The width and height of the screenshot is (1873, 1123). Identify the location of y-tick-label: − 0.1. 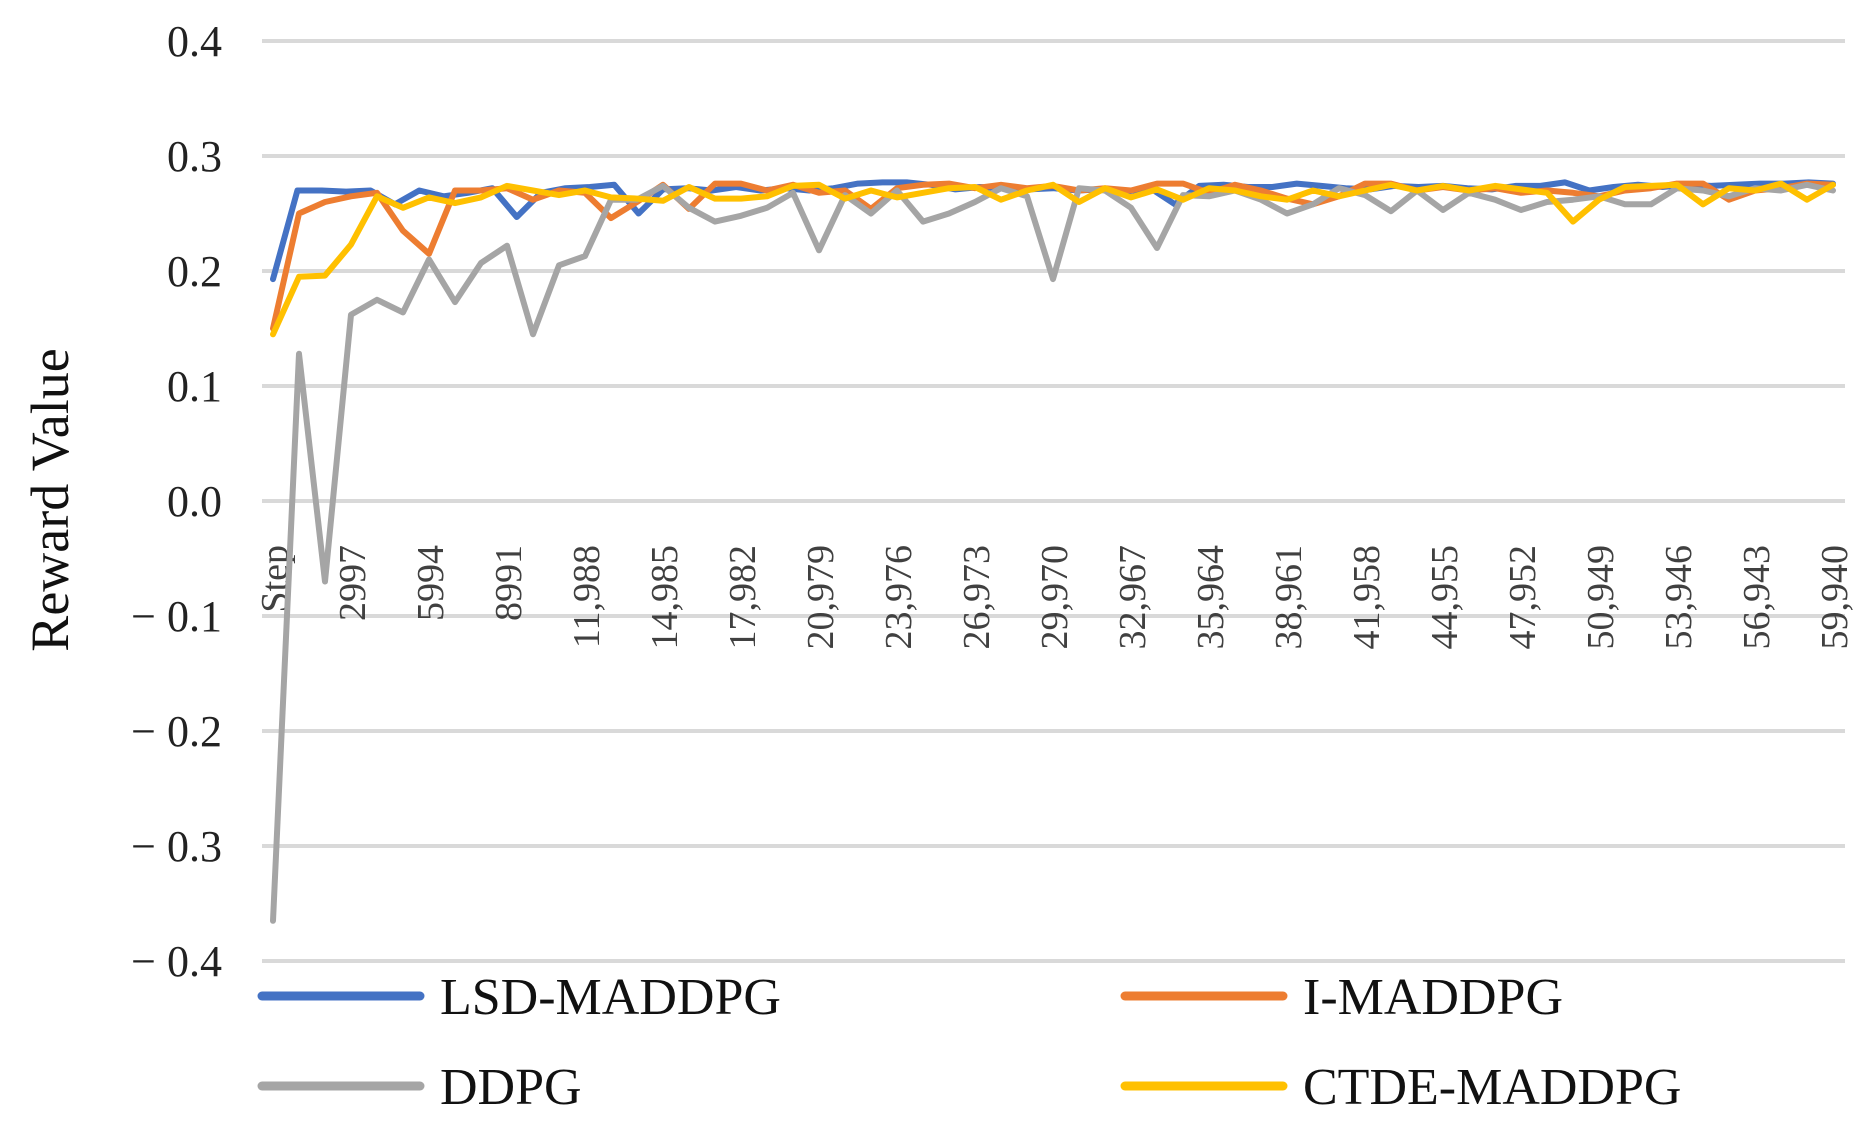
(176, 616).